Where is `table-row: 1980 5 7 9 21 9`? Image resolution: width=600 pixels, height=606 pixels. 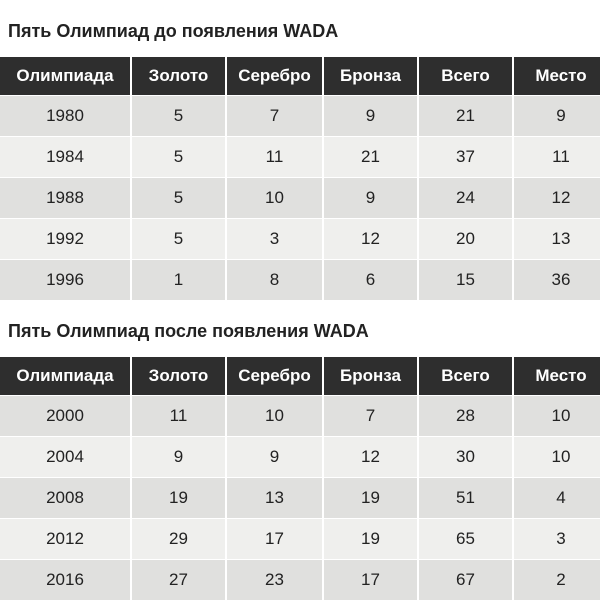 table-row: 1980 5 7 9 21 9 is located at coordinates (300, 116).